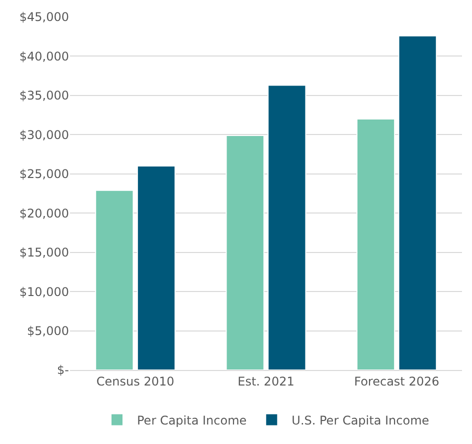  I want to click on x-tick-label: Est. 2021, so click(266, 381).